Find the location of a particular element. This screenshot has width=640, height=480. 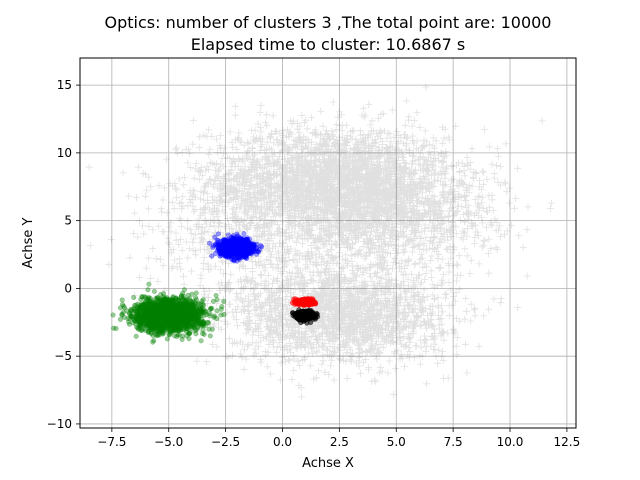

y-tick-label: 5 is located at coordinates (68, 221).